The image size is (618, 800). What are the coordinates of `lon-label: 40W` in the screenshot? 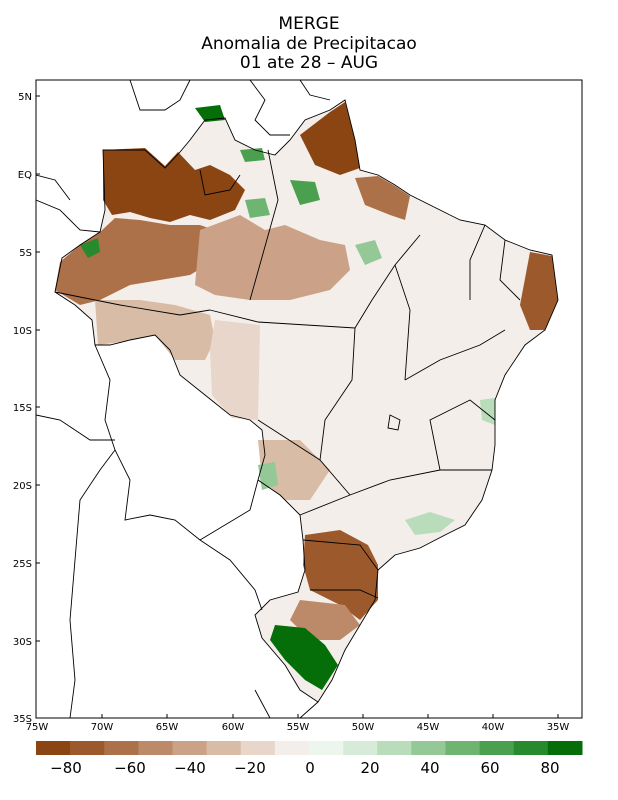 It's located at (493, 727).